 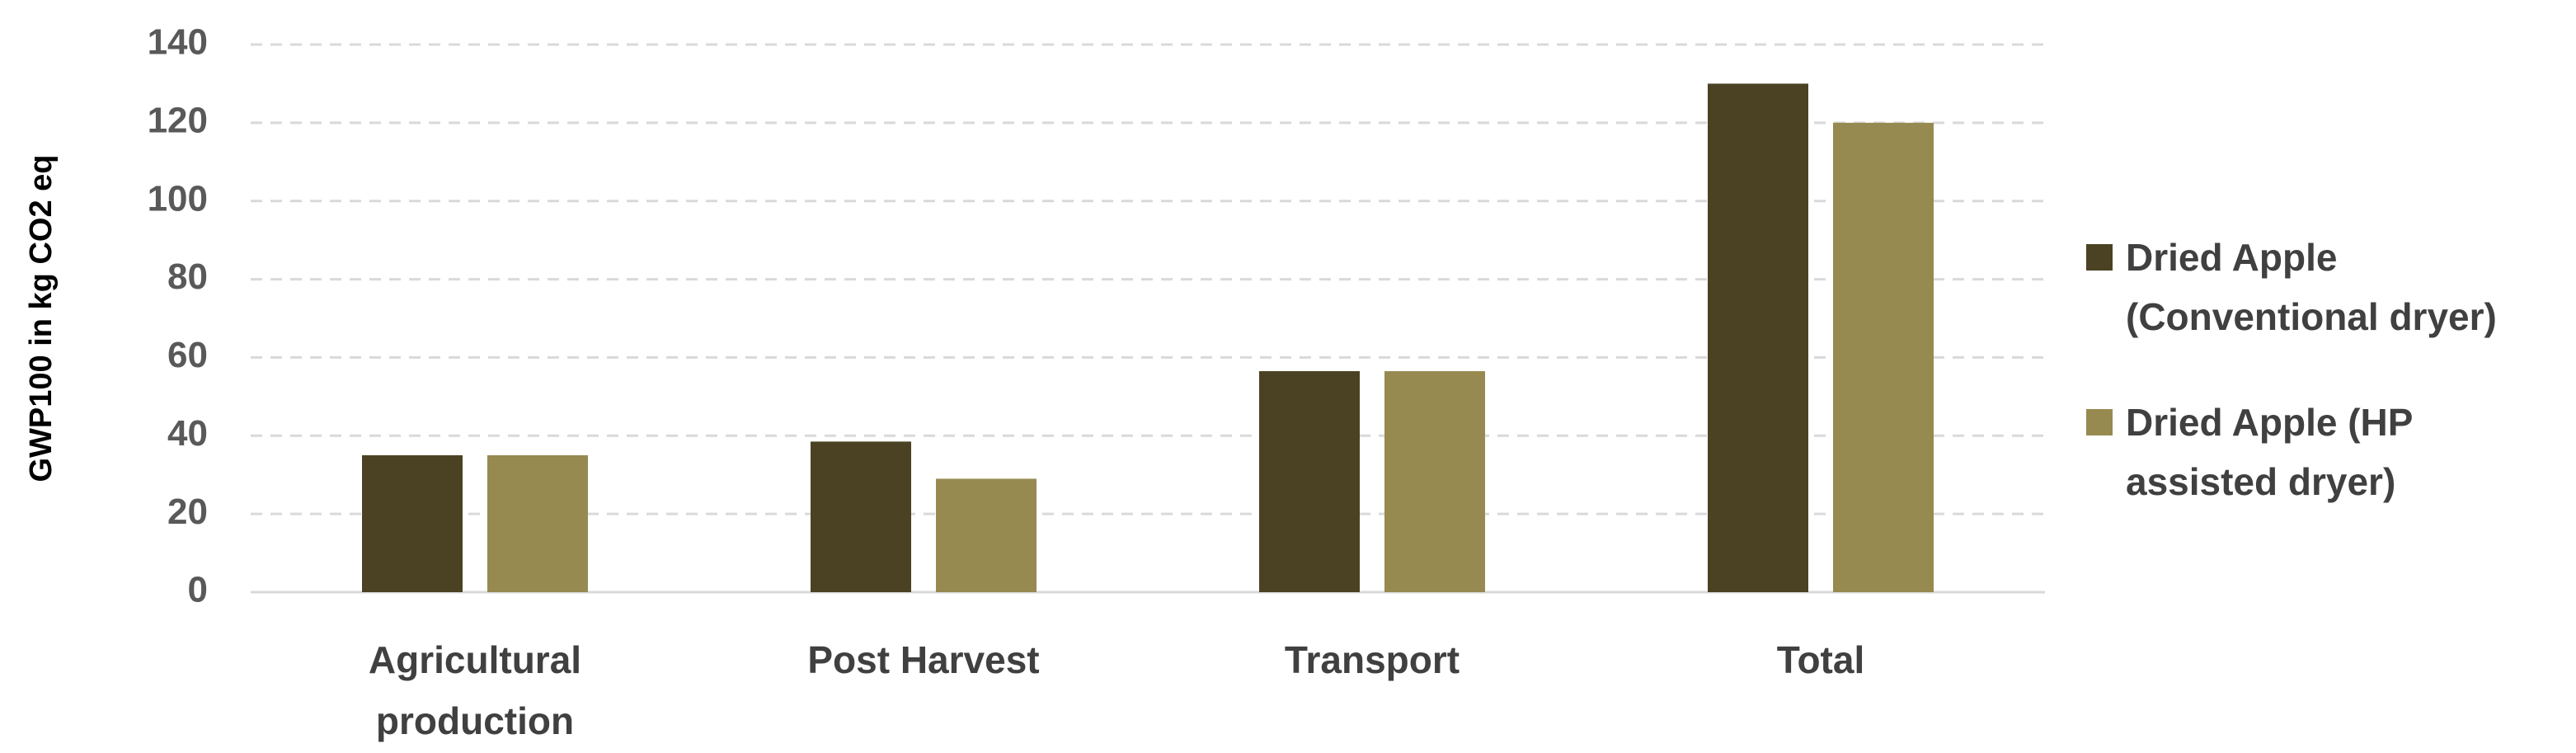 I want to click on y-tick-label: 0, so click(x=198, y=590).